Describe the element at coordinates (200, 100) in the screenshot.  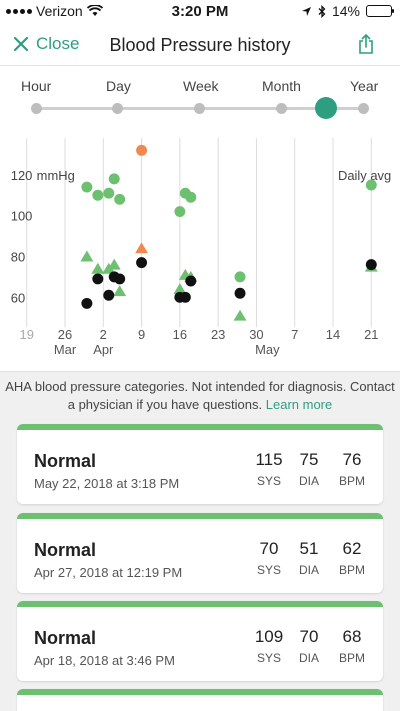
I see `time-scale-slider: Hour Day Week Month Year` at that location.